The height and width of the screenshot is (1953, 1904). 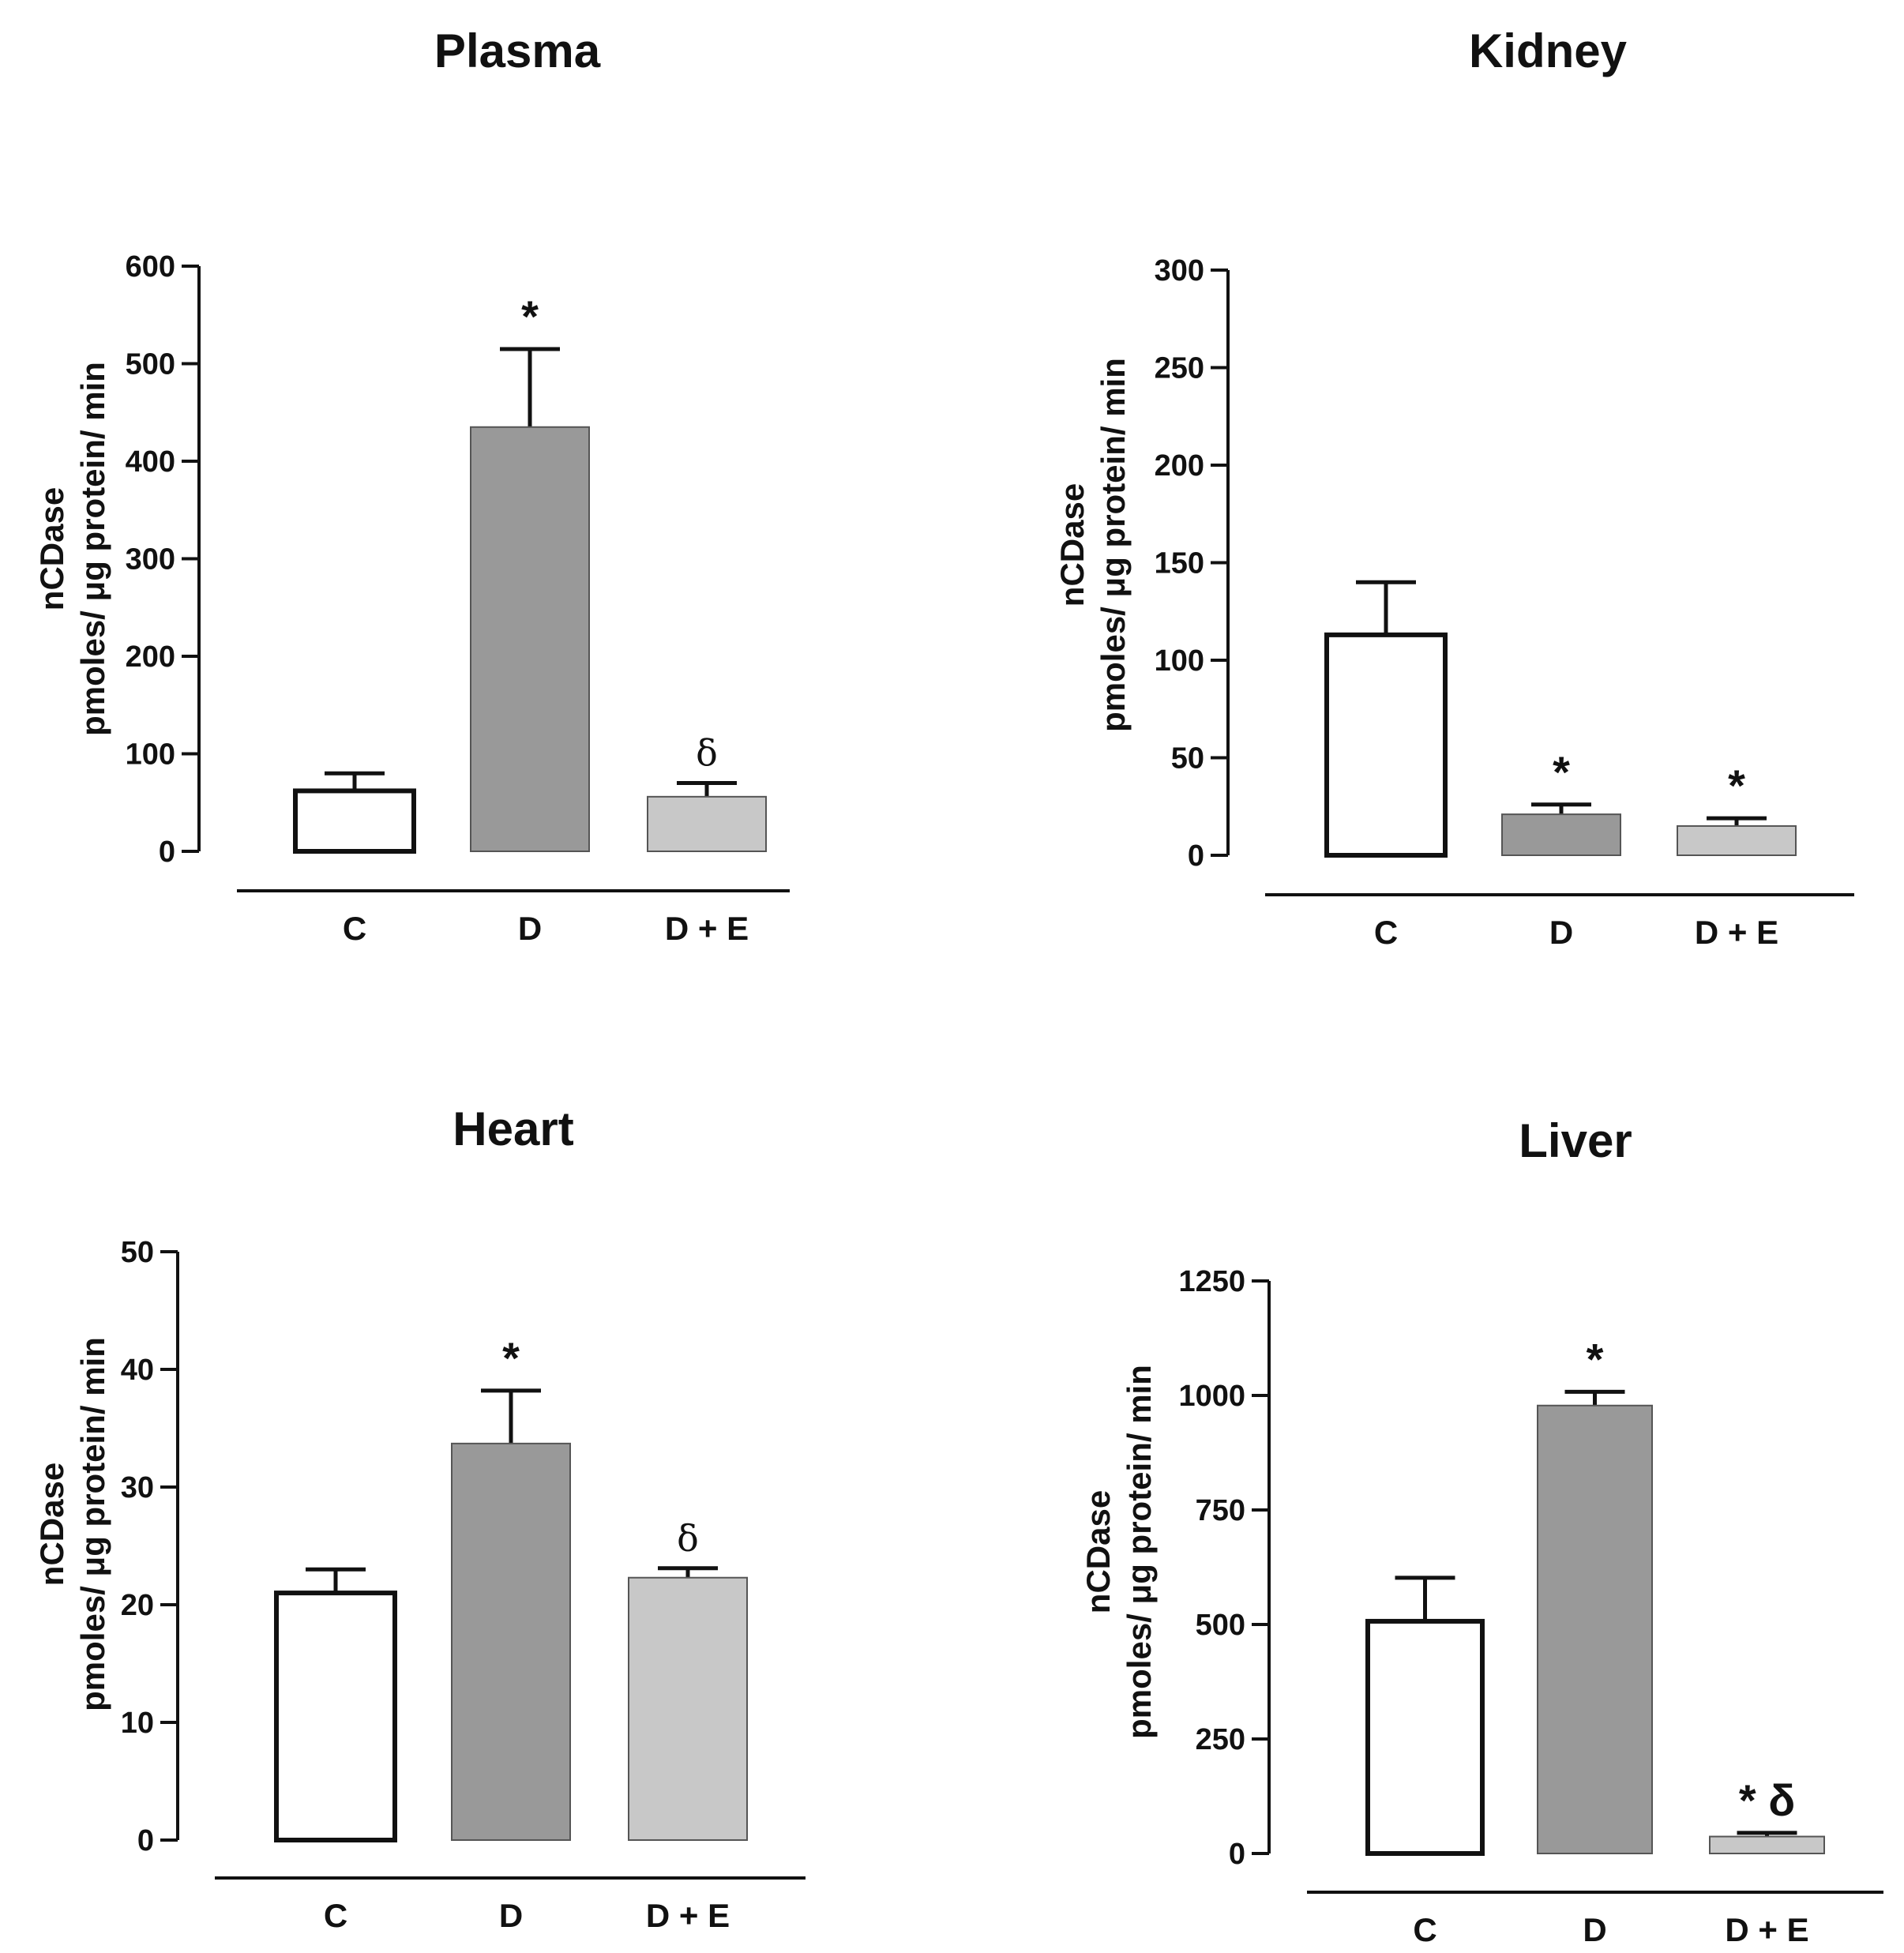 I want to click on y-tick-label: 30, so click(x=137, y=1487).